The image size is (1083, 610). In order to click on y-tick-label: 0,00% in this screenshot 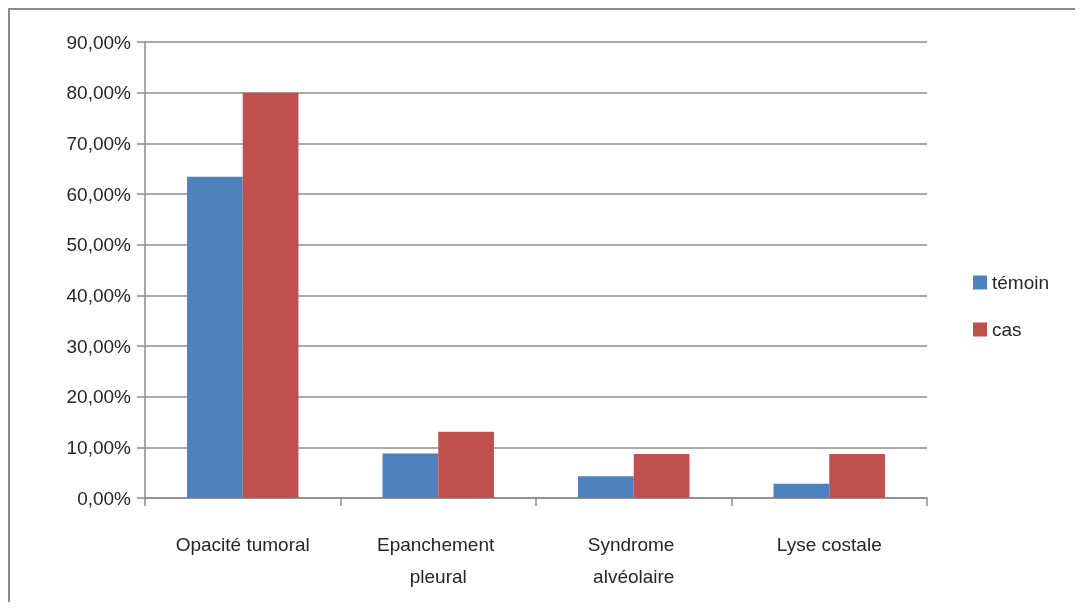, I will do `click(104, 498)`.